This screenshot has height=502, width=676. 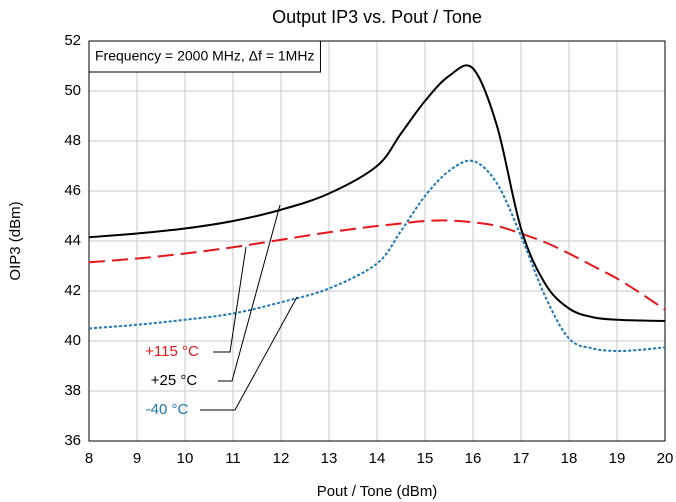 What do you see at coordinates (377, 458) in the screenshot?
I see `x-tick-label: 14` at bounding box center [377, 458].